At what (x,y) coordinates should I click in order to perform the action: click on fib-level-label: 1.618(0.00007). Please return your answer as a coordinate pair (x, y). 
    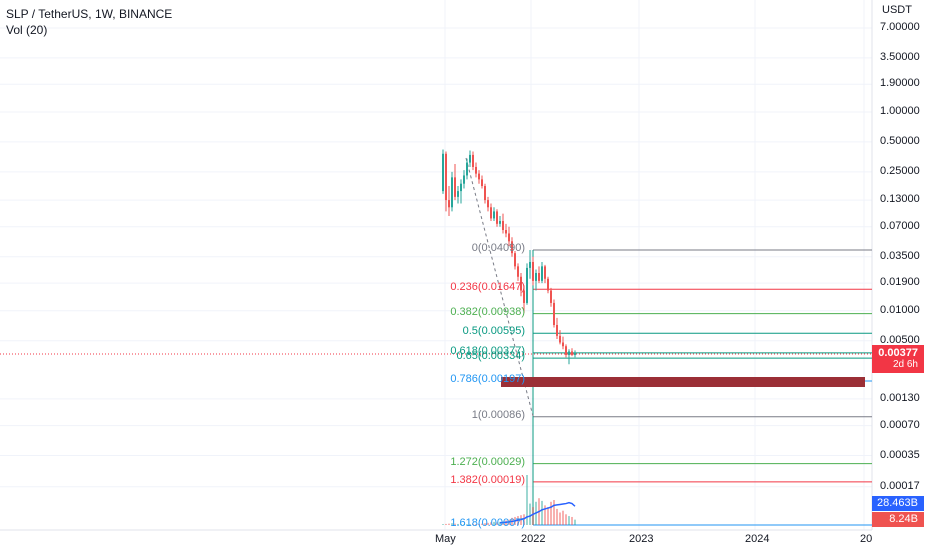
    Looking at the image, I should click on (487, 523).